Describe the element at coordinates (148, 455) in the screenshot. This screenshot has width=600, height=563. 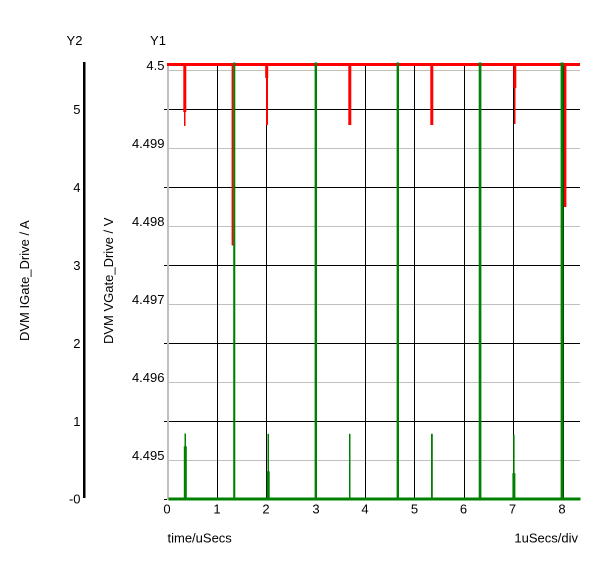
I see `svg-text: 4.495` at that location.